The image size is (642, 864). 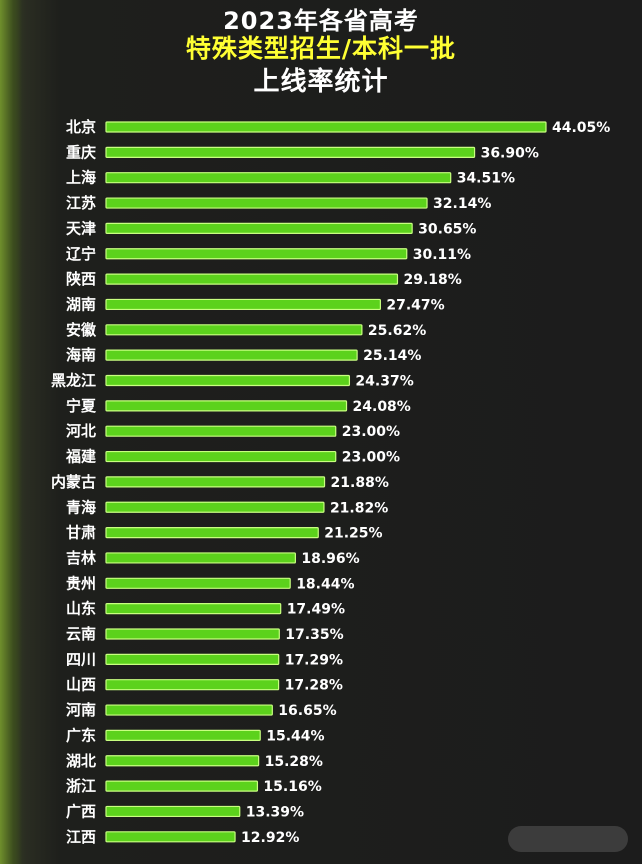 What do you see at coordinates (307, 711) in the screenshot?
I see `value-label: 16.65%` at bounding box center [307, 711].